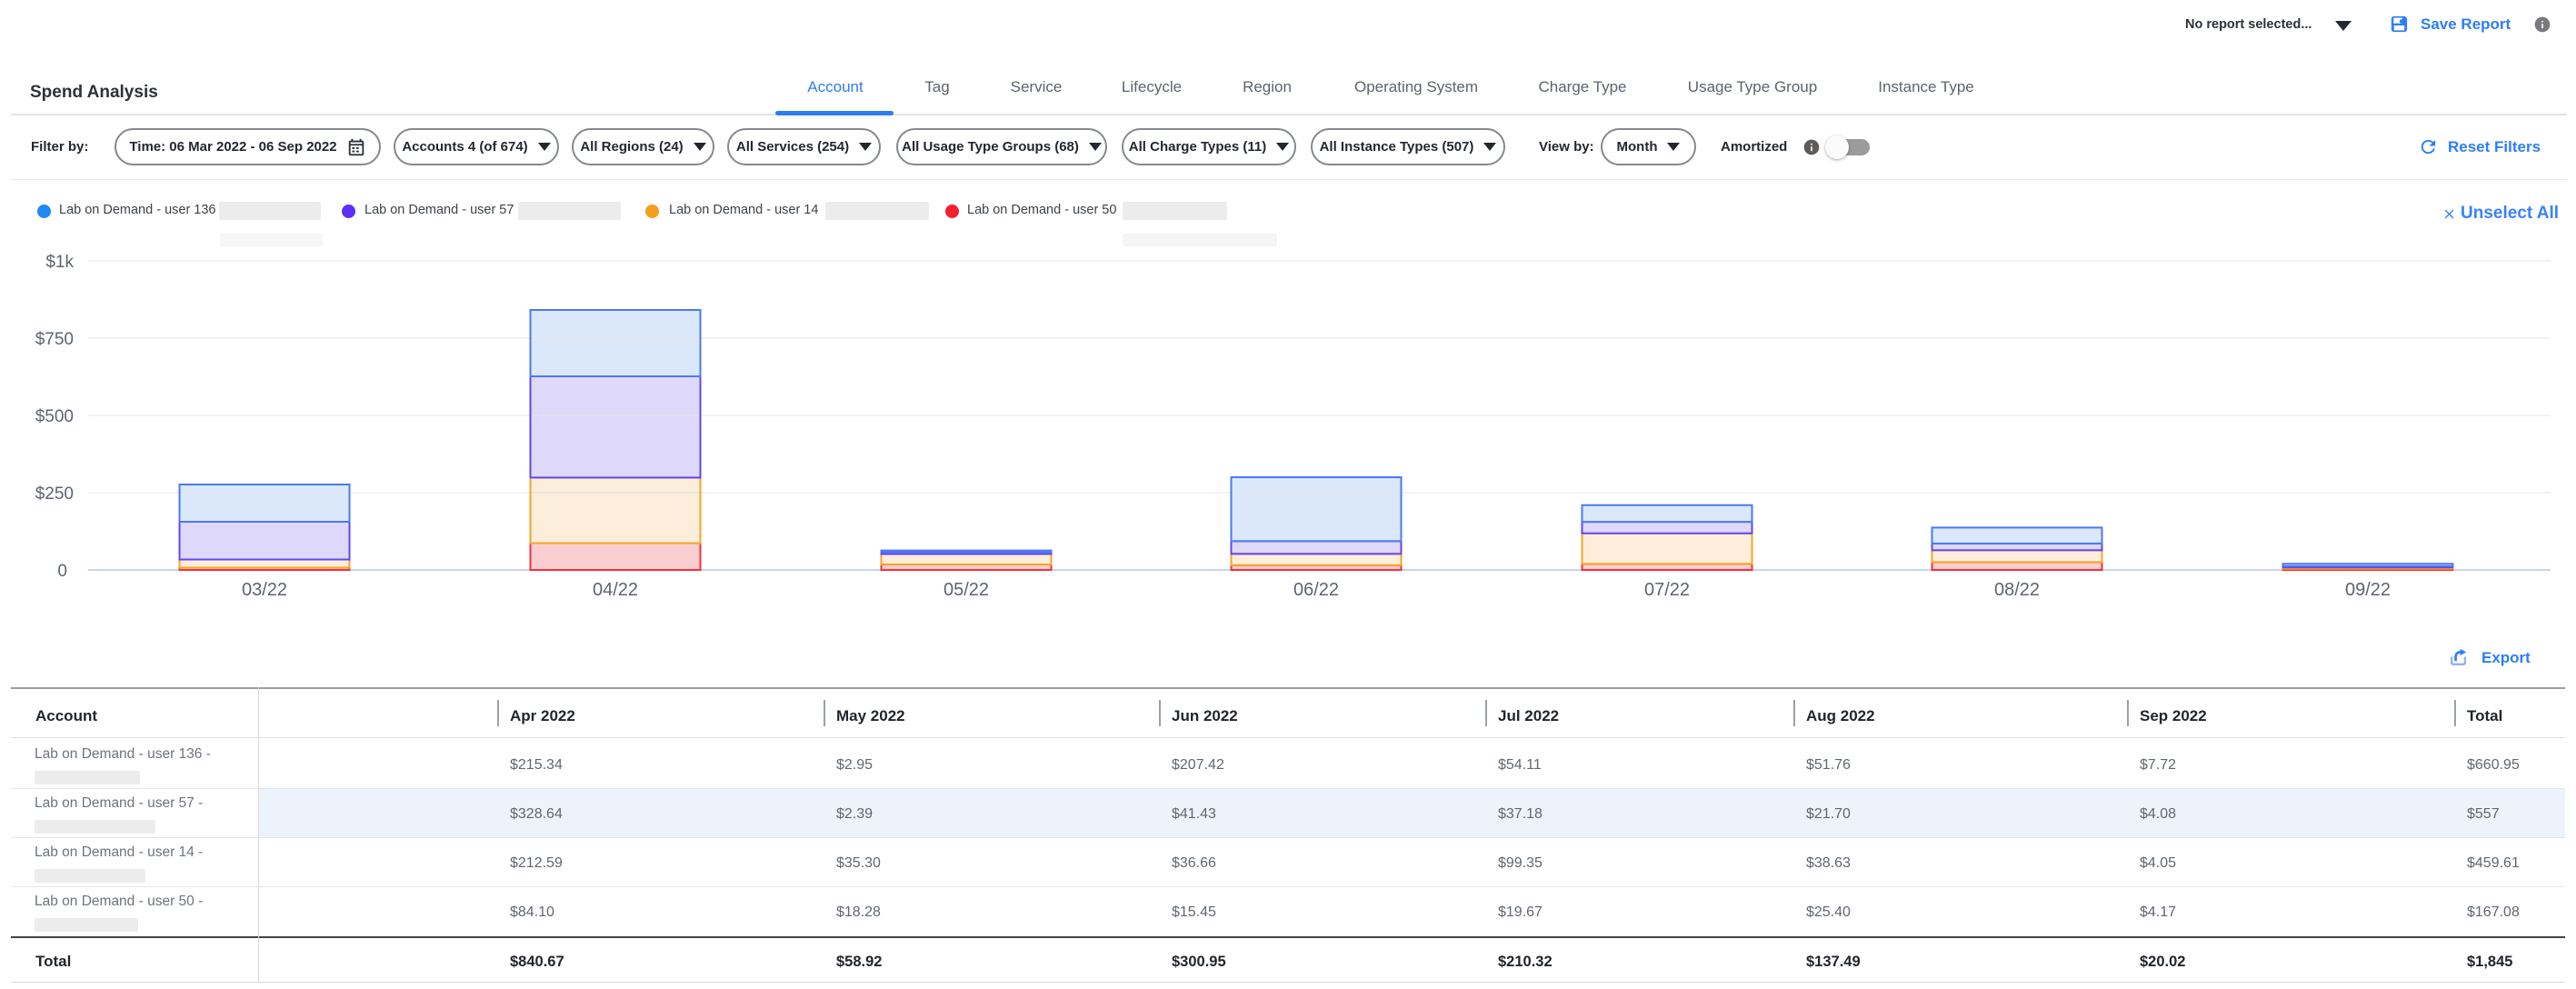 The height and width of the screenshot is (989, 2576). Describe the element at coordinates (2017, 590) in the screenshot. I see `svg-text: 08/22` at that location.